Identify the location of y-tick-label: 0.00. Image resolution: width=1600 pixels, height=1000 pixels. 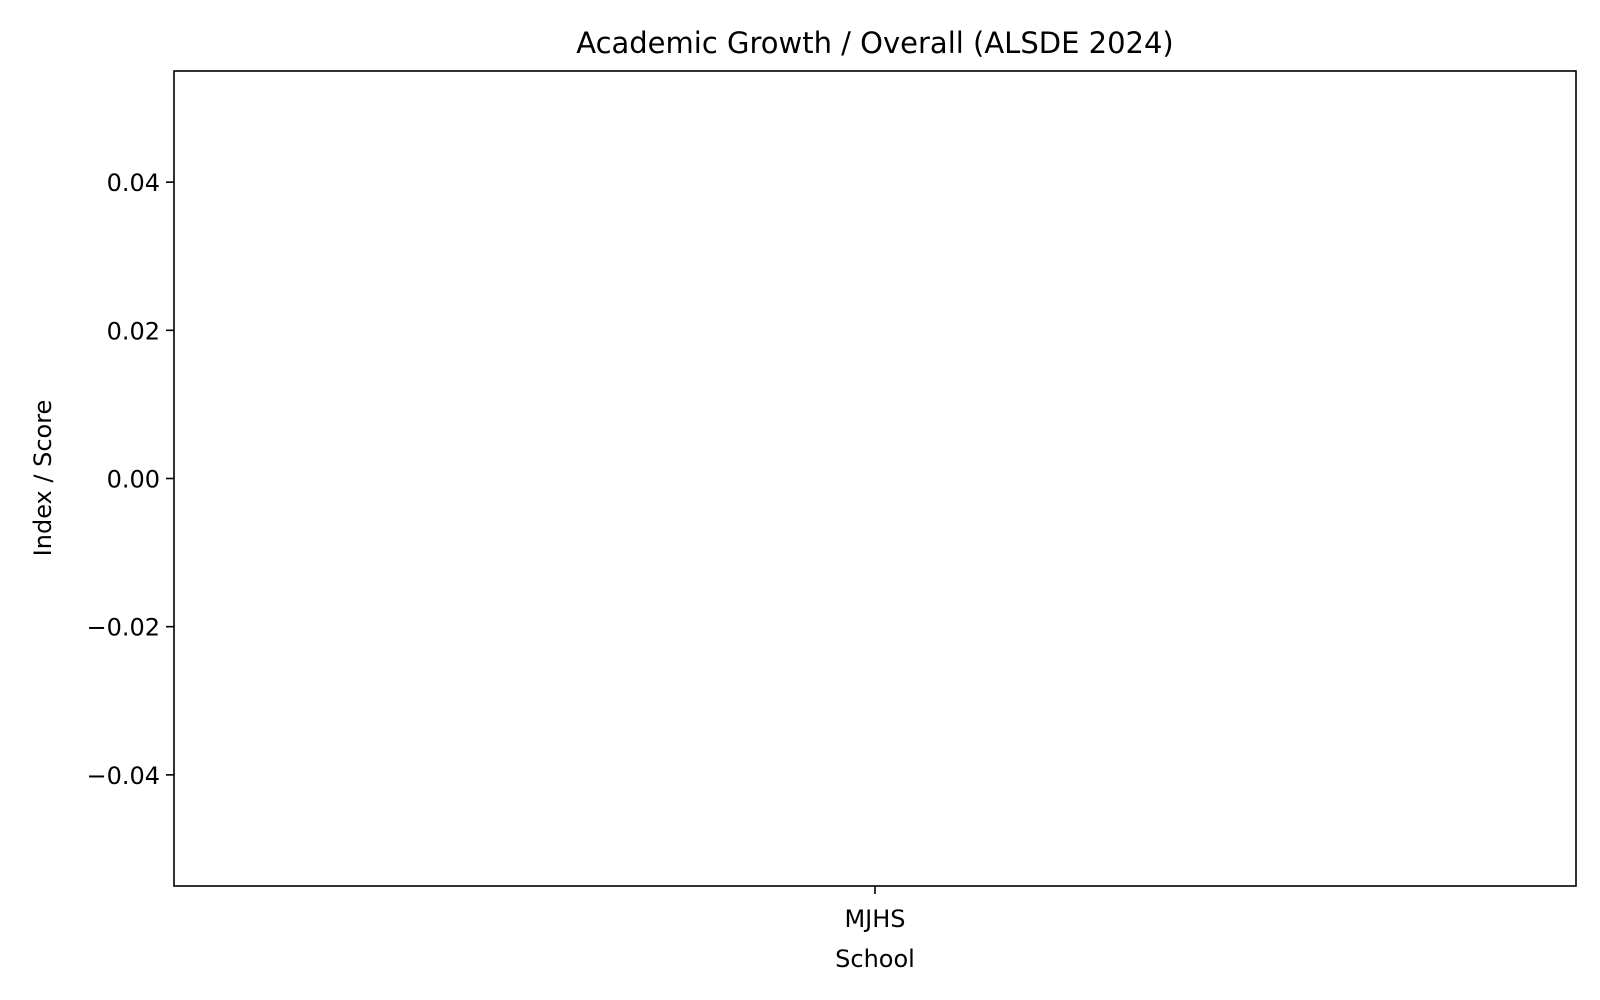
(133, 480).